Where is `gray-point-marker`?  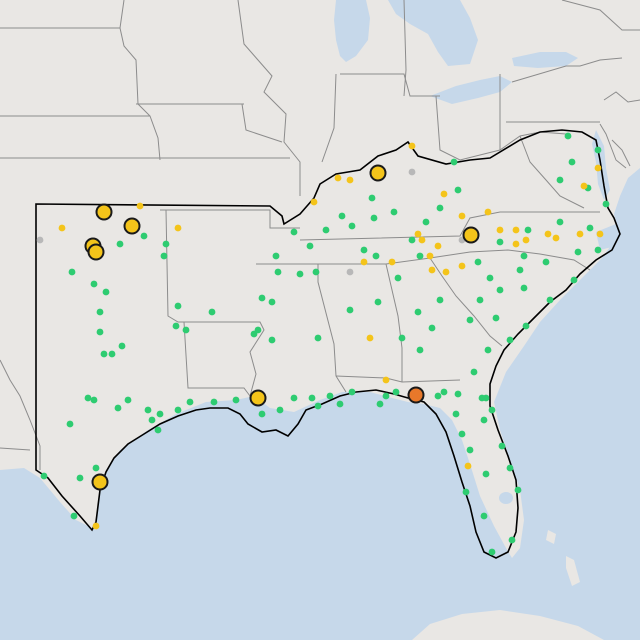
gray-point-marker is located at coordinates (412, 172).